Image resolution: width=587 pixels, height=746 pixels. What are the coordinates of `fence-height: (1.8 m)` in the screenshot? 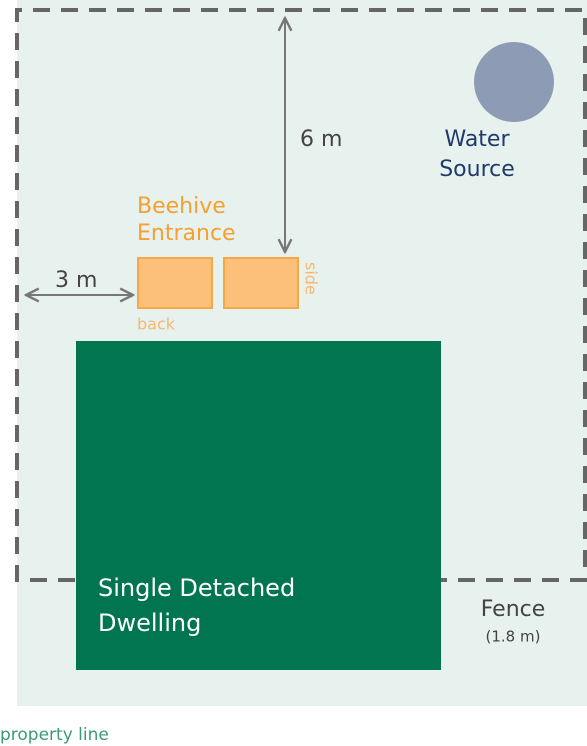 It's located at (513, 637).